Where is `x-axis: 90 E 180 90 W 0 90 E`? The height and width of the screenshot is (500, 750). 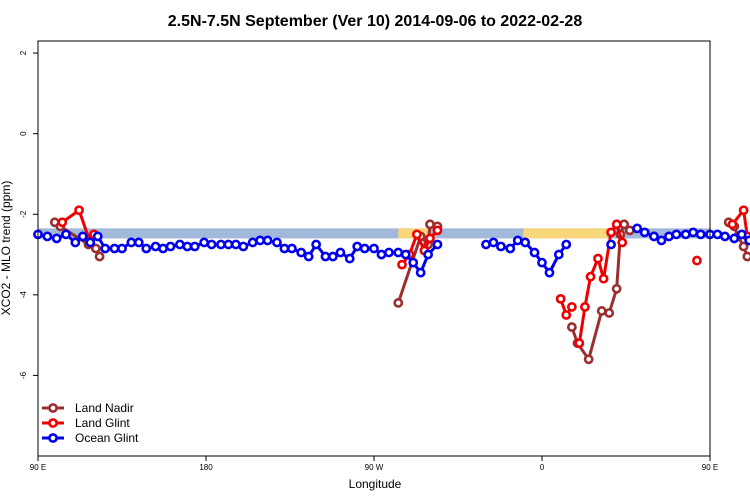
x-axis: 90 E 180 90 W 0 90 E is located at coordinates (374, 464).